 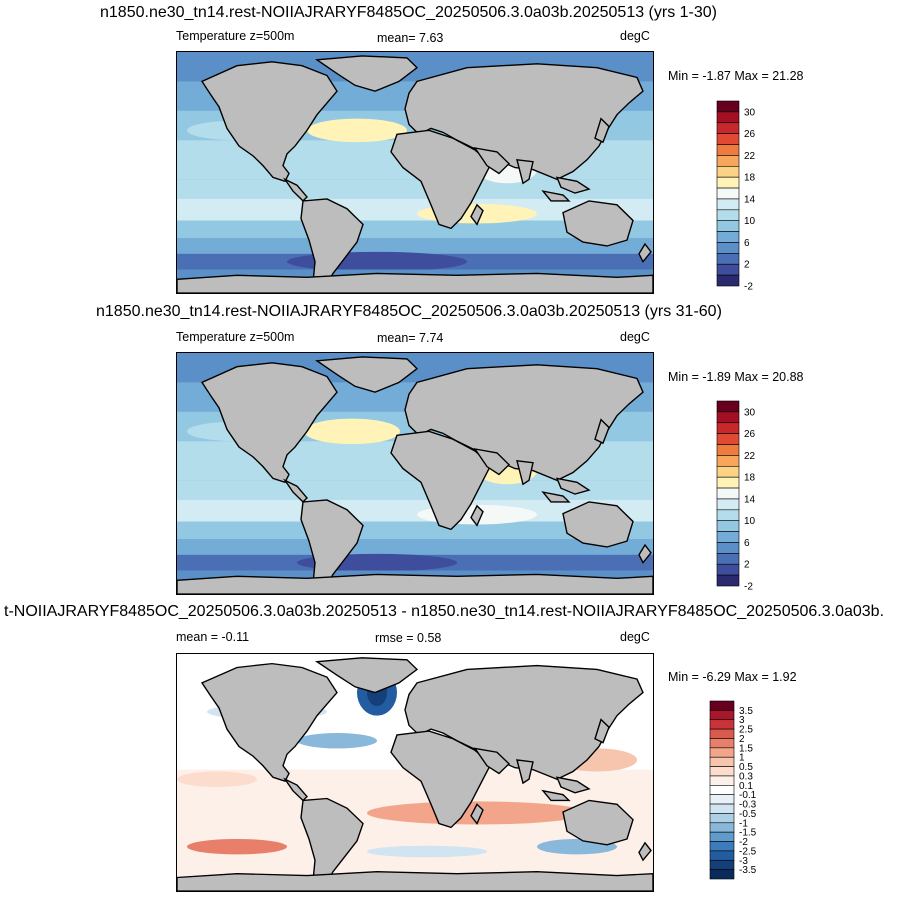 What do you see at coordinates (410, 338) in the screenshot?
I see `panel2-center-label: mean= 7.74` at bounding box center [410, 338].